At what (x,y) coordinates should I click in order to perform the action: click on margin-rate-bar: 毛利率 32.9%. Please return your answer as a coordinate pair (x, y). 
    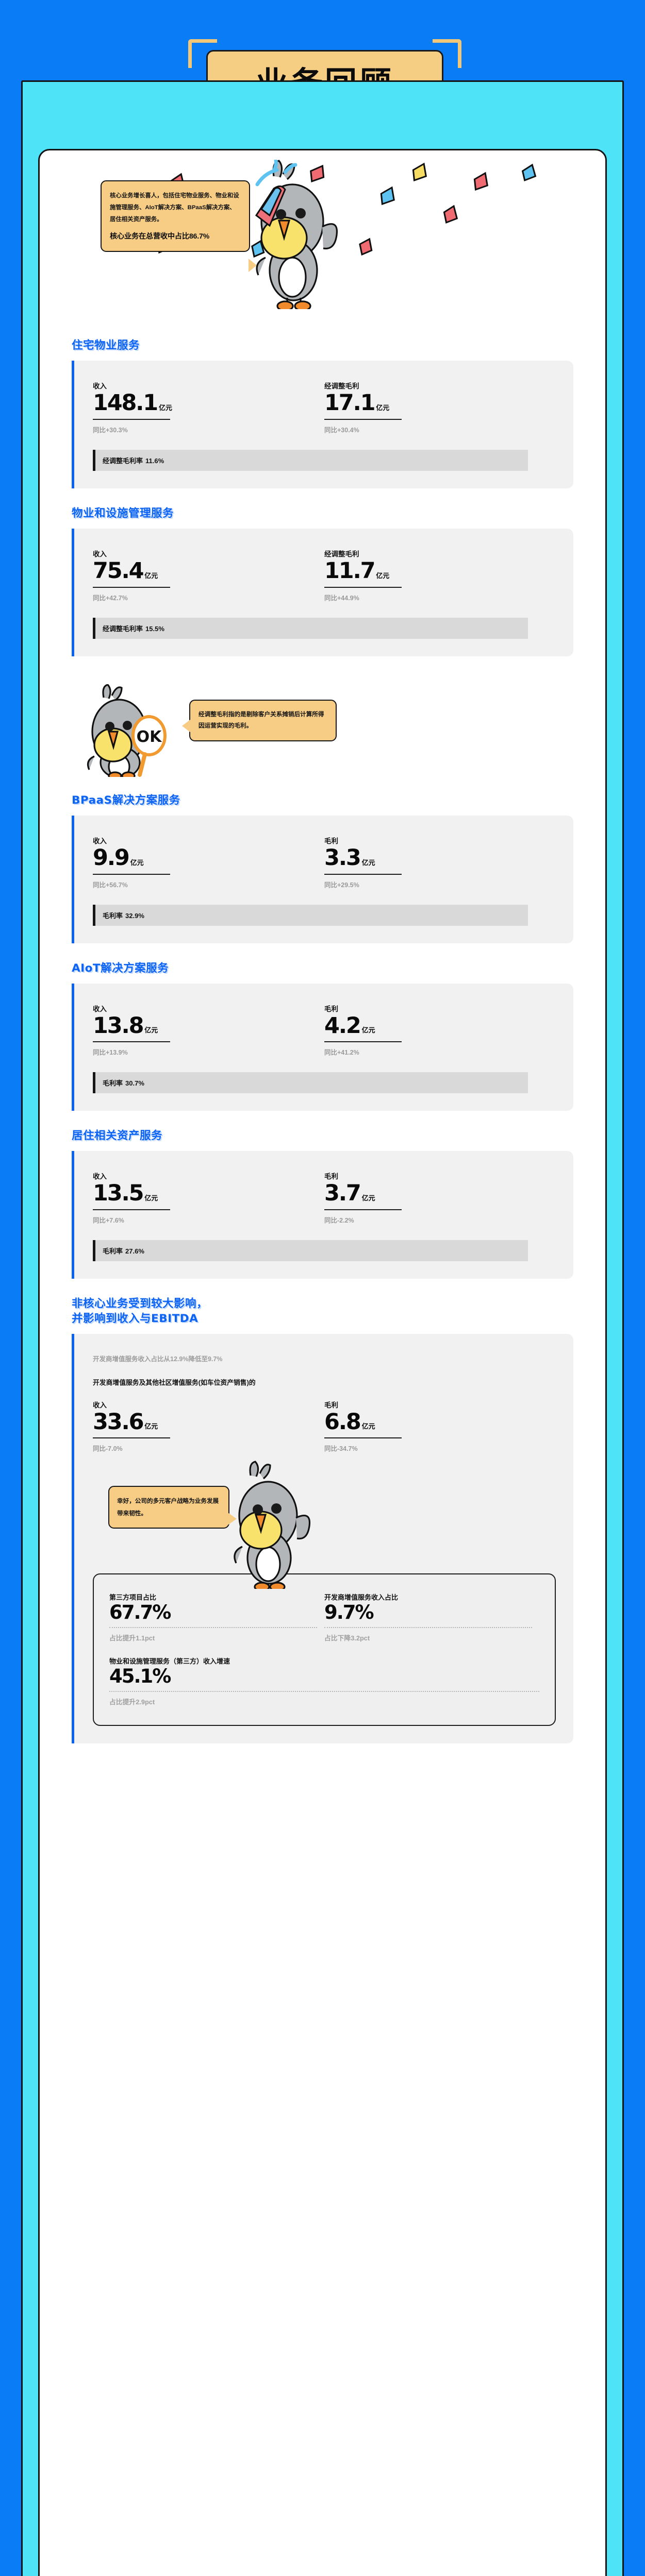
    Looking at the image, I should click on (310, 915).